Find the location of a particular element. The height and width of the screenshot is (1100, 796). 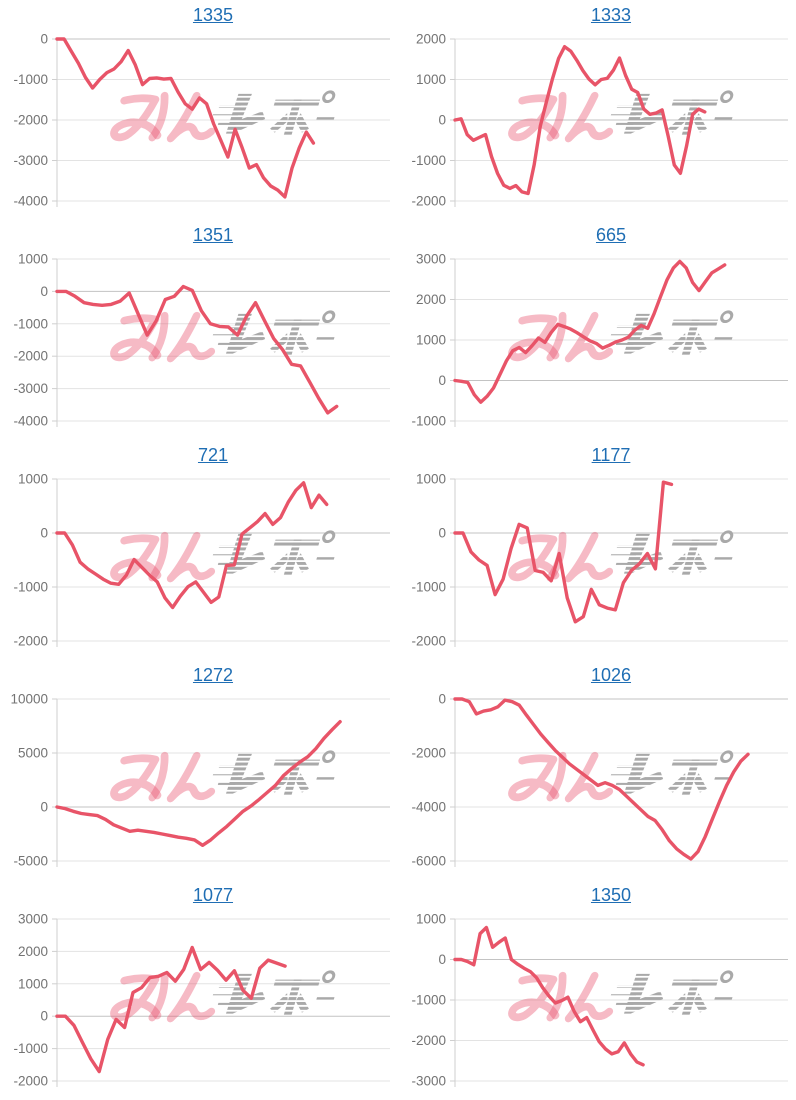

chart-title-row: 1026 is located at coordinates (597, 675).